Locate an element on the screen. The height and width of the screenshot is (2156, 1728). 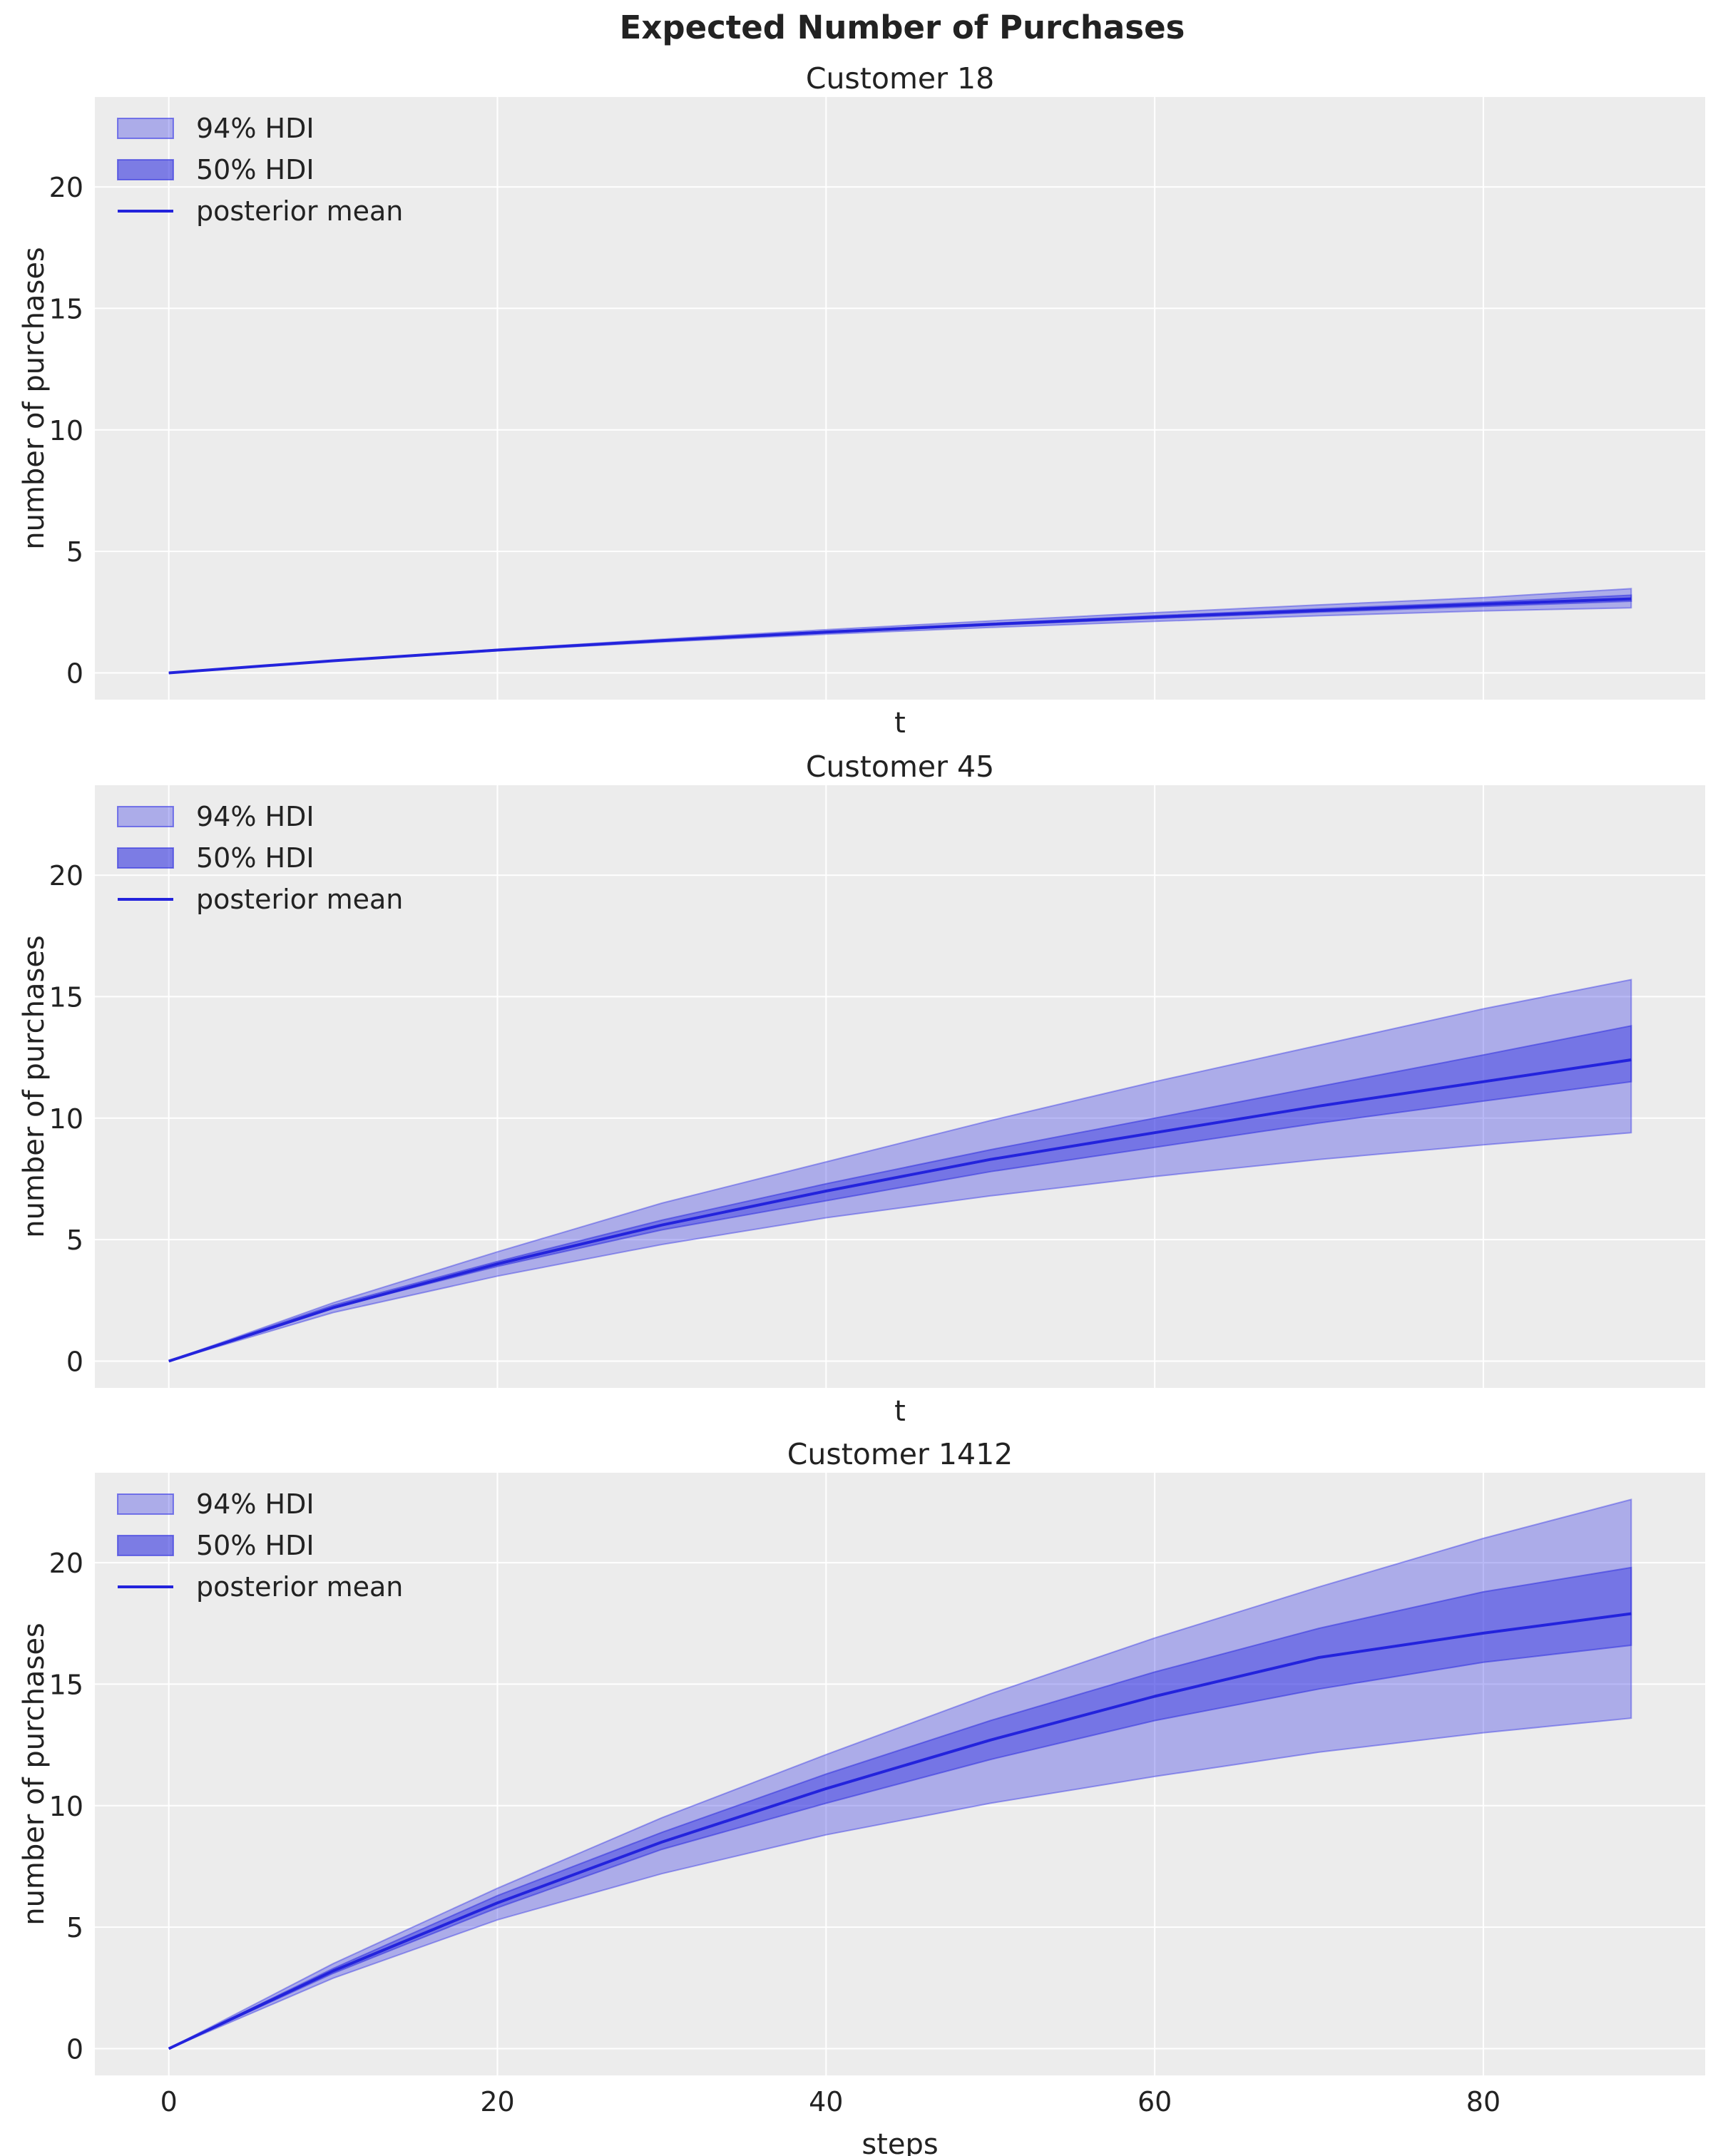
panel-title: Customer 1412 is located at coordinates (900, 1454).